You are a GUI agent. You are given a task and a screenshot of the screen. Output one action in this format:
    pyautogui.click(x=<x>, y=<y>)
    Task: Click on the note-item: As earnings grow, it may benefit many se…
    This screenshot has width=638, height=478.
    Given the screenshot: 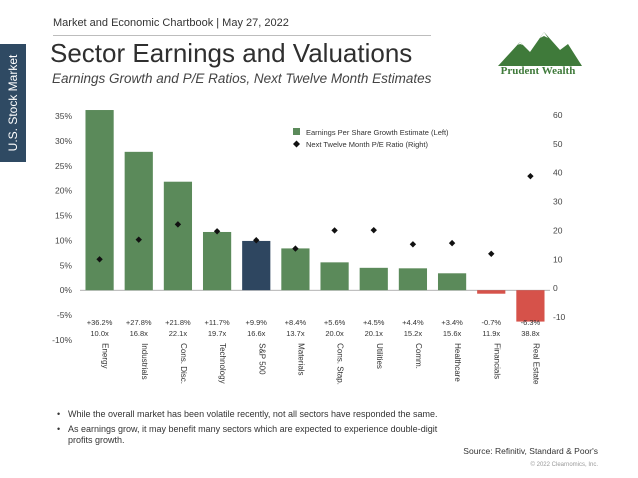 What is the action you would take?
    pyautogui.click(x=257, y=435)
    